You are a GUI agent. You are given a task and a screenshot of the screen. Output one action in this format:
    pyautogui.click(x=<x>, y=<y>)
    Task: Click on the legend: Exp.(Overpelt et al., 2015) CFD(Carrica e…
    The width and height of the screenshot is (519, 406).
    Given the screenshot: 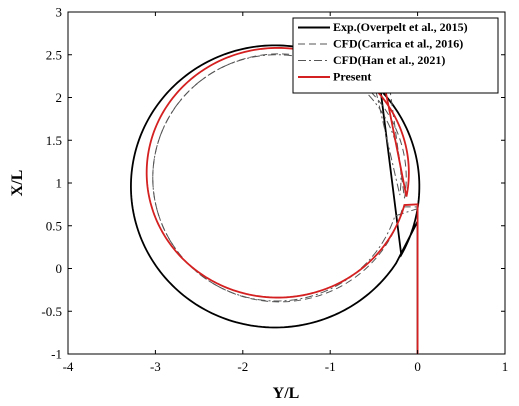 What is the action you would take?
    pyautogui.click(x=395, y=55)
    